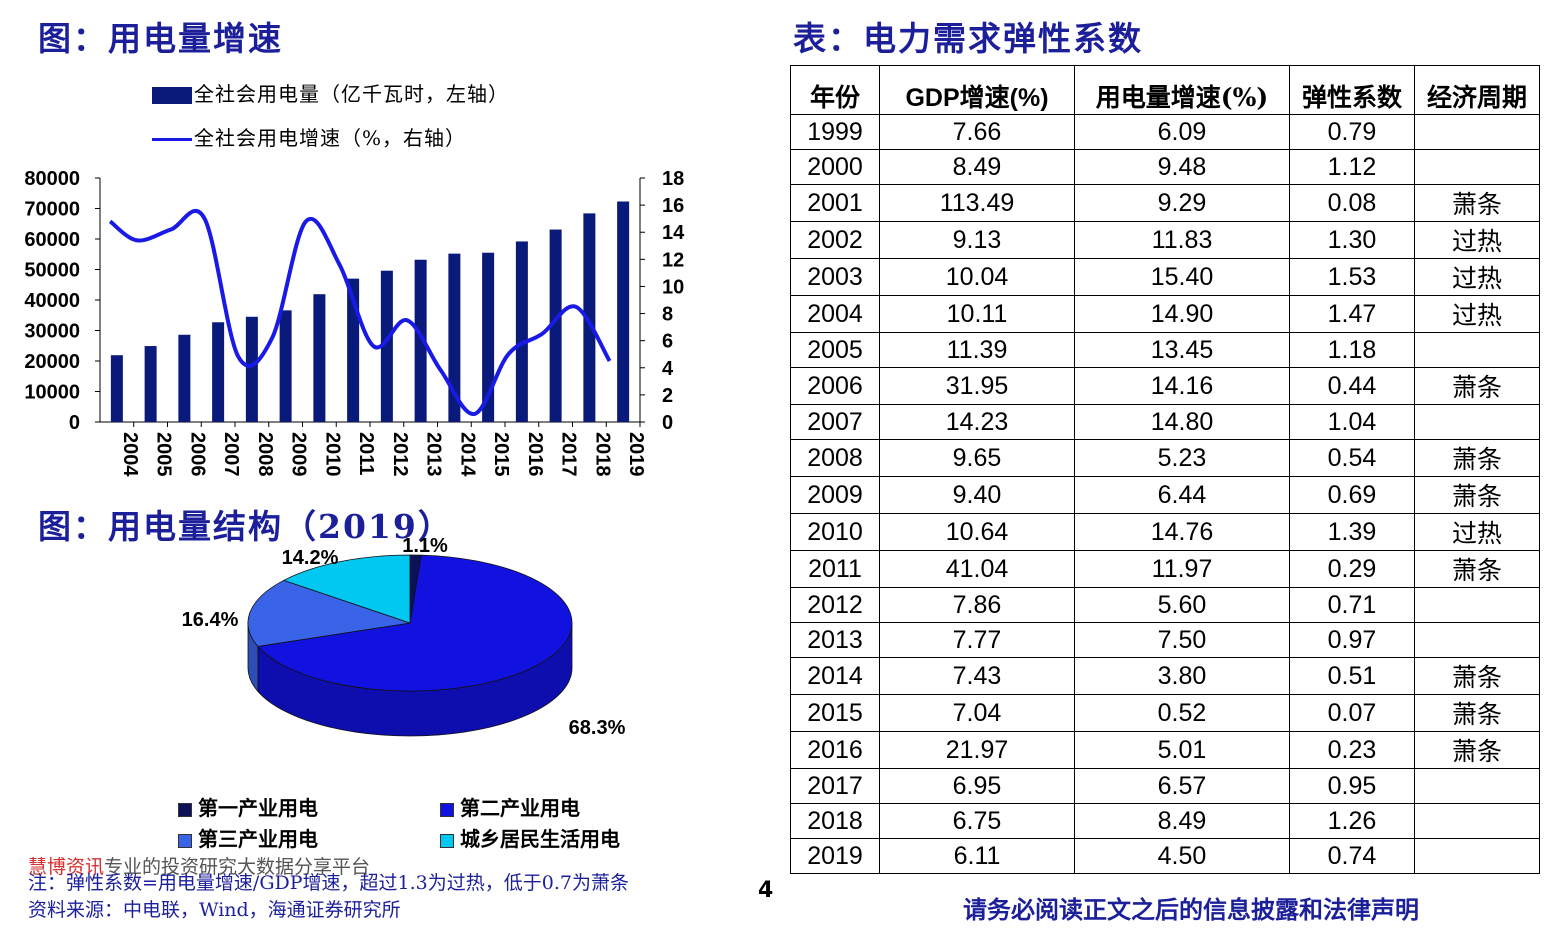 The height and width of the screenshot is (935, 1560). I want to click on x-tick-label: 2012, so click(400, 454).